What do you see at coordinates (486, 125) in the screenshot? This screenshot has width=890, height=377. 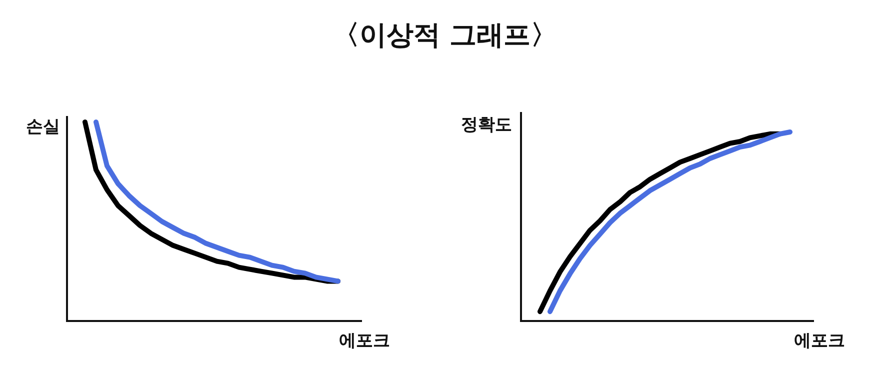 I see `y-axis-title: 정확도` at bounding box center [486, 125].